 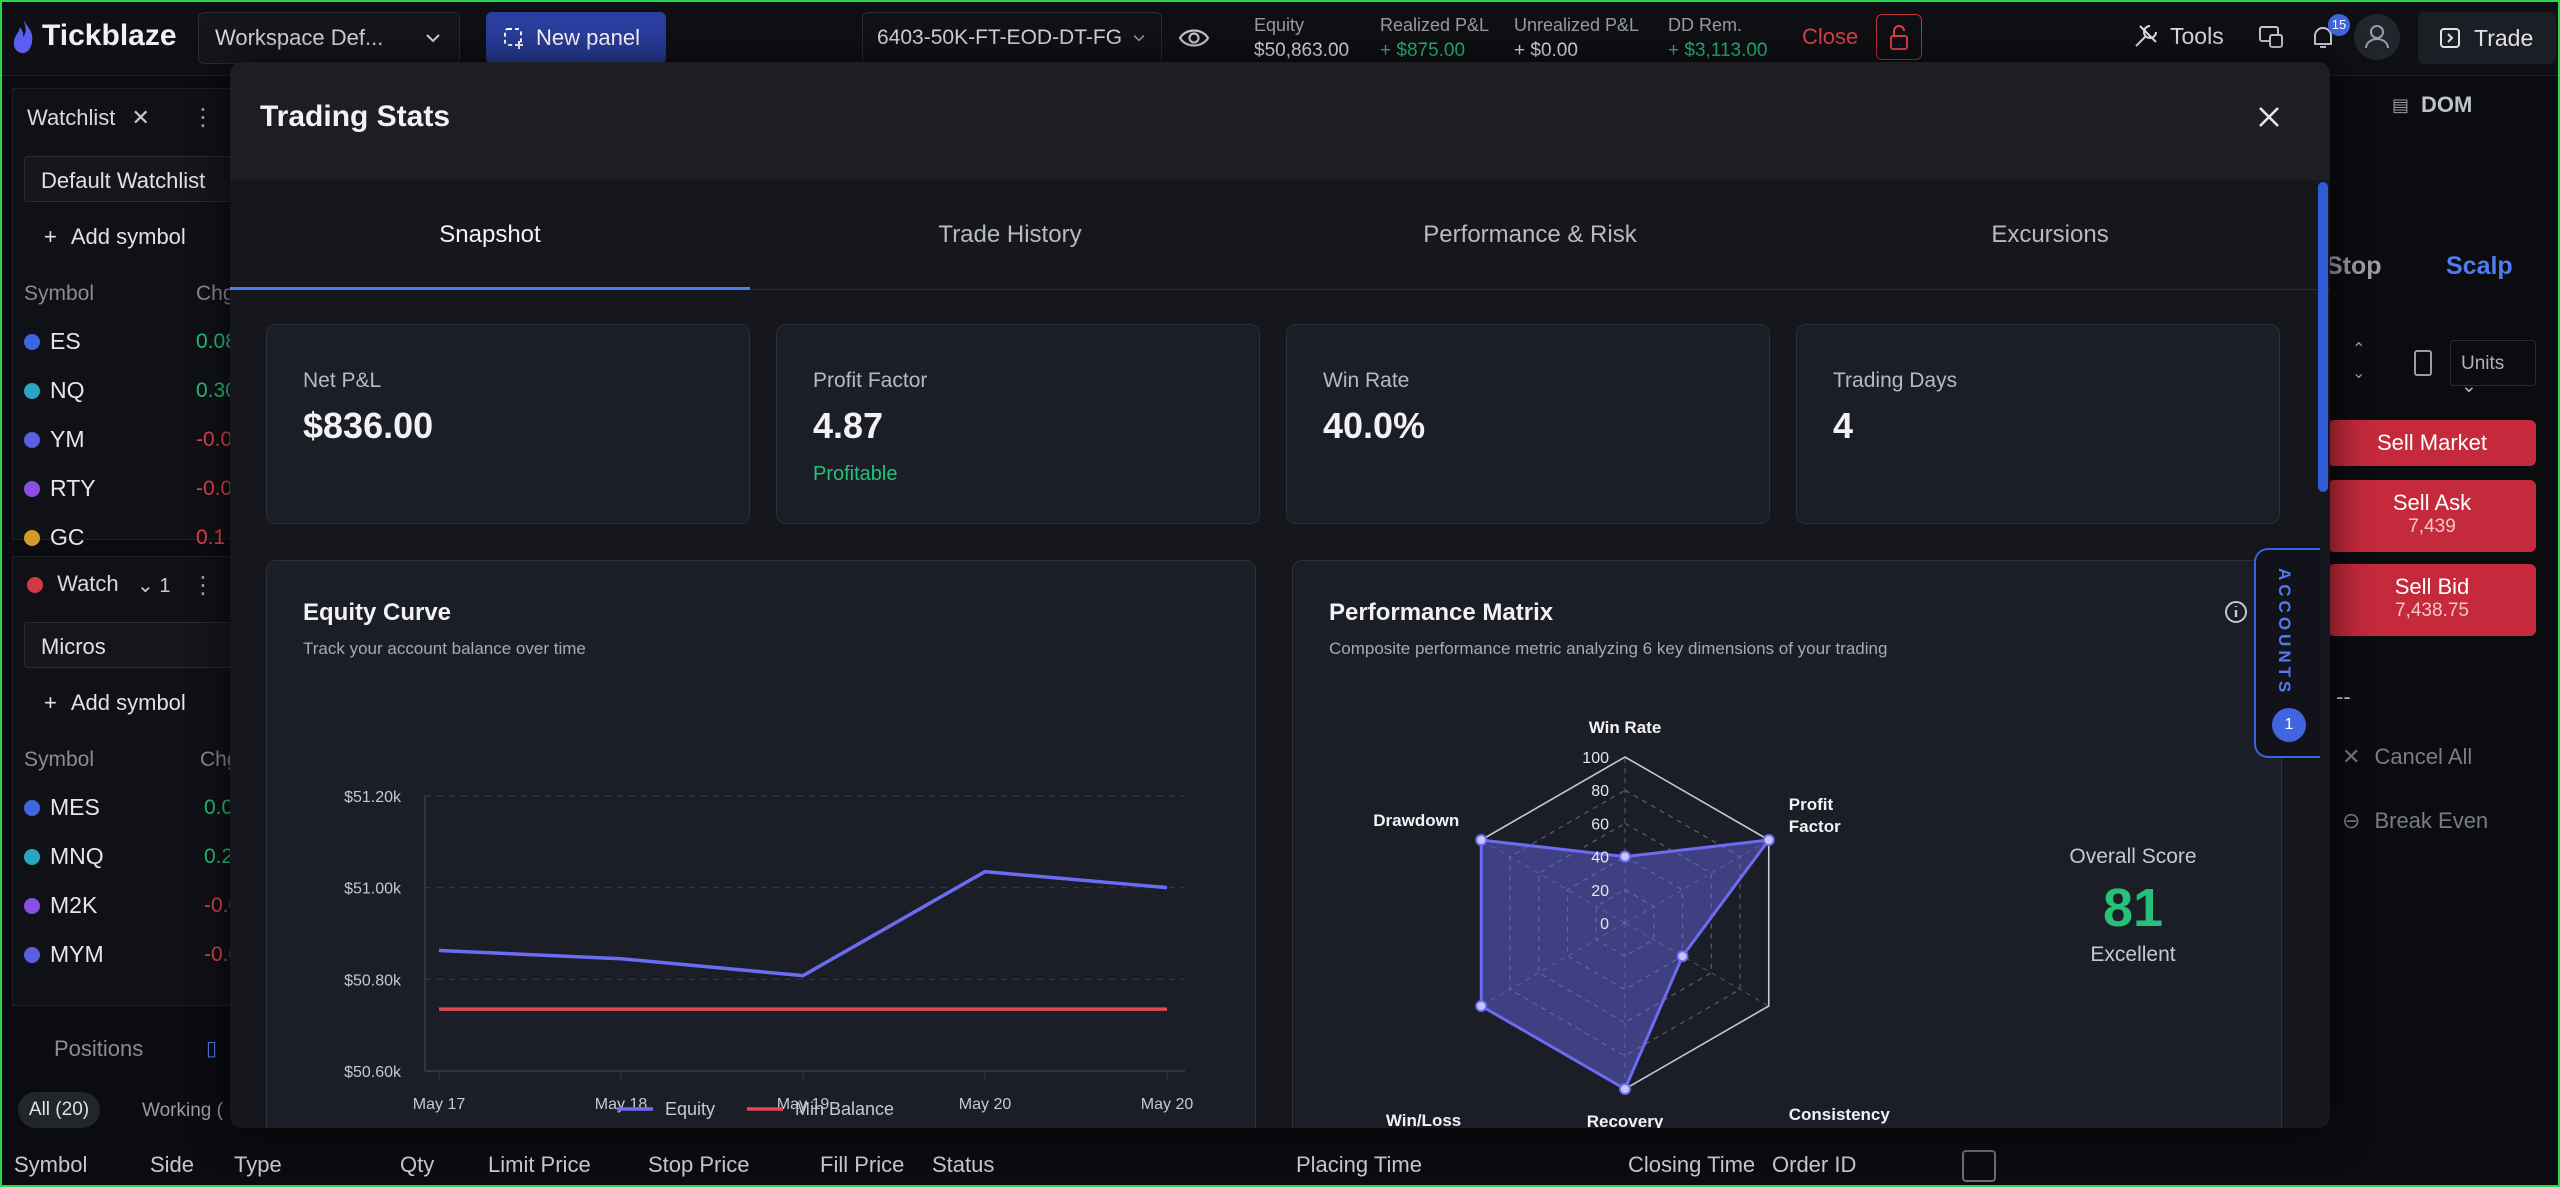 What do you see at coordinates (2359, 361) in the screenshot?
I see `qty-stepper: ⌃ ⌄` at bounding box center [2359, 361].